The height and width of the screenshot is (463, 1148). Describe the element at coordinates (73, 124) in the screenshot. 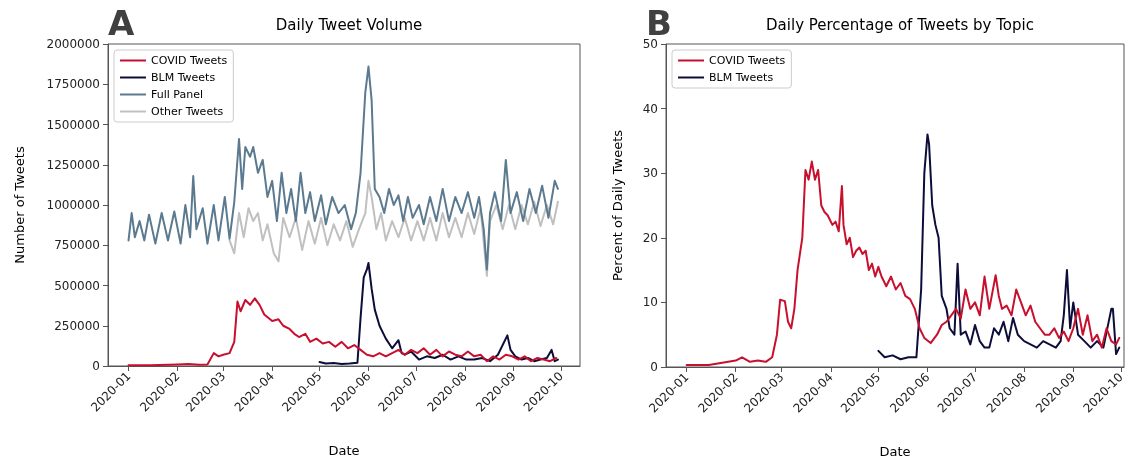

I see `y-tick-label: 1500000` at that location.